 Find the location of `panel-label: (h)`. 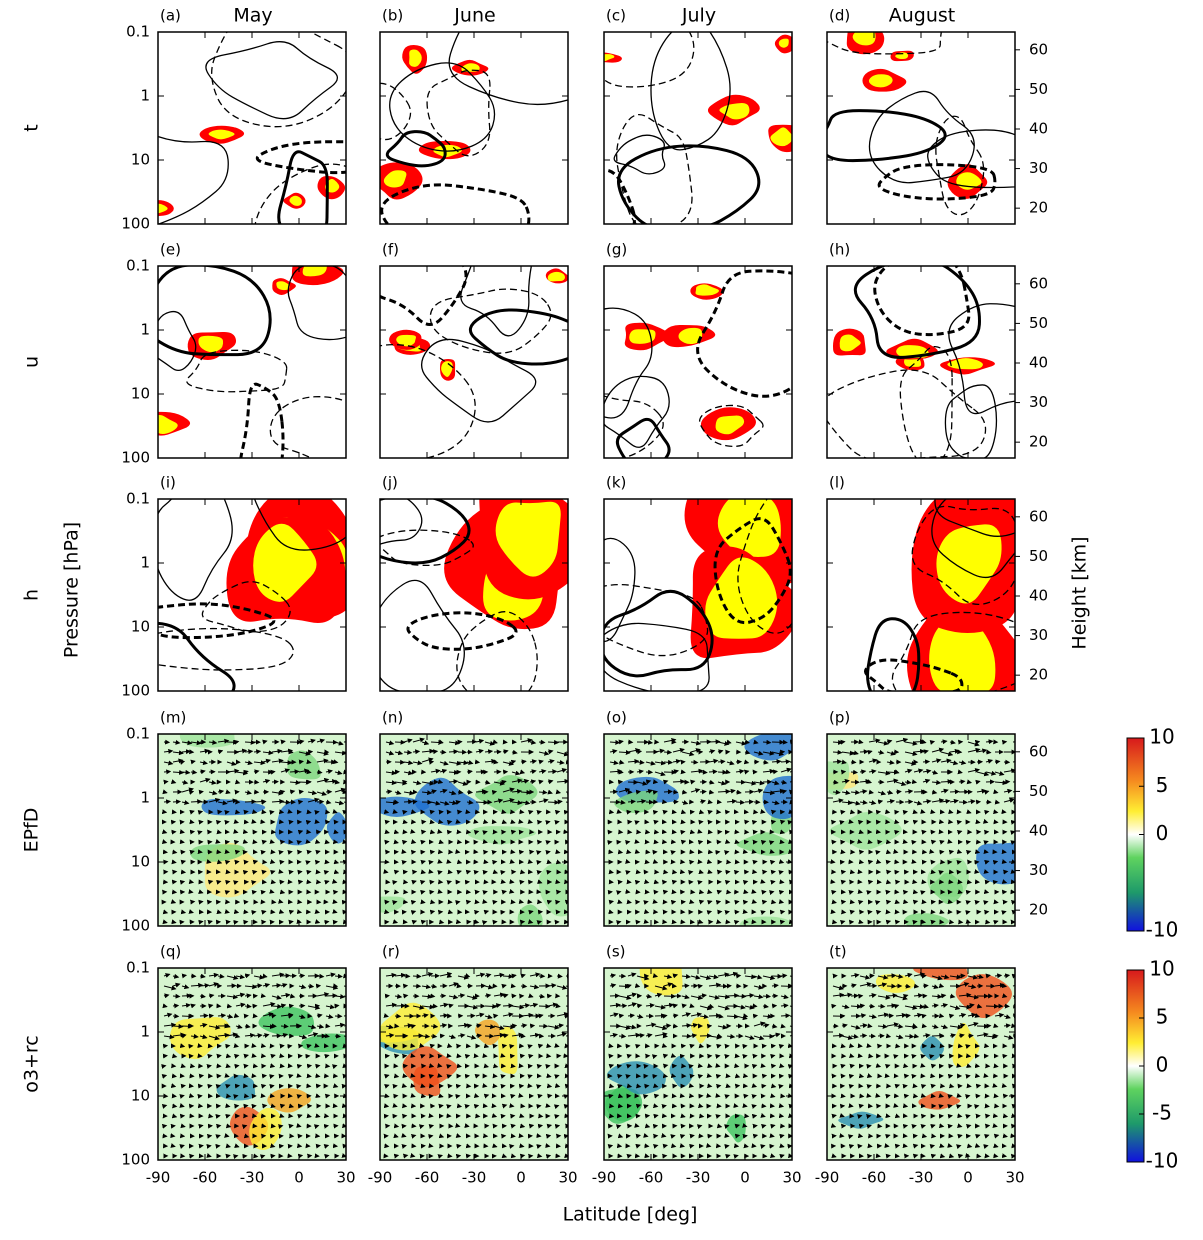

panel-label: (h) is located at coordinates (839, 250).